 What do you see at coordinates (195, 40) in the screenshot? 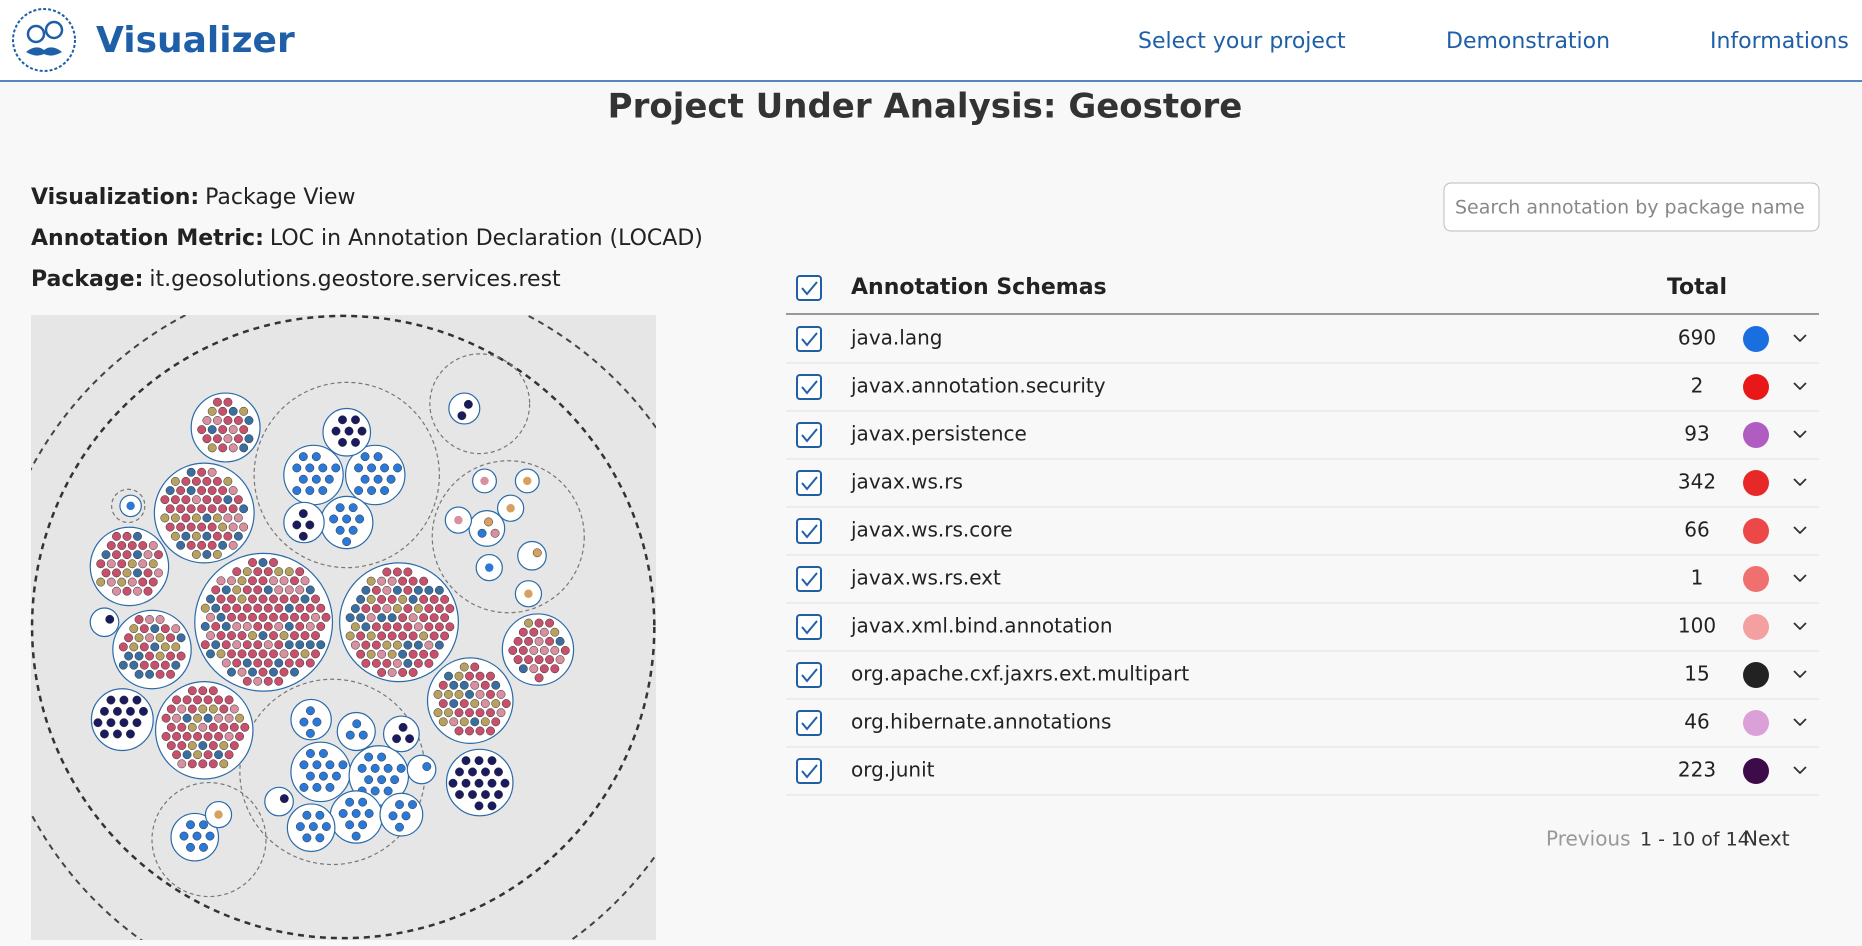
I see `brand: Visualizer` at bounding box center [195, 40].